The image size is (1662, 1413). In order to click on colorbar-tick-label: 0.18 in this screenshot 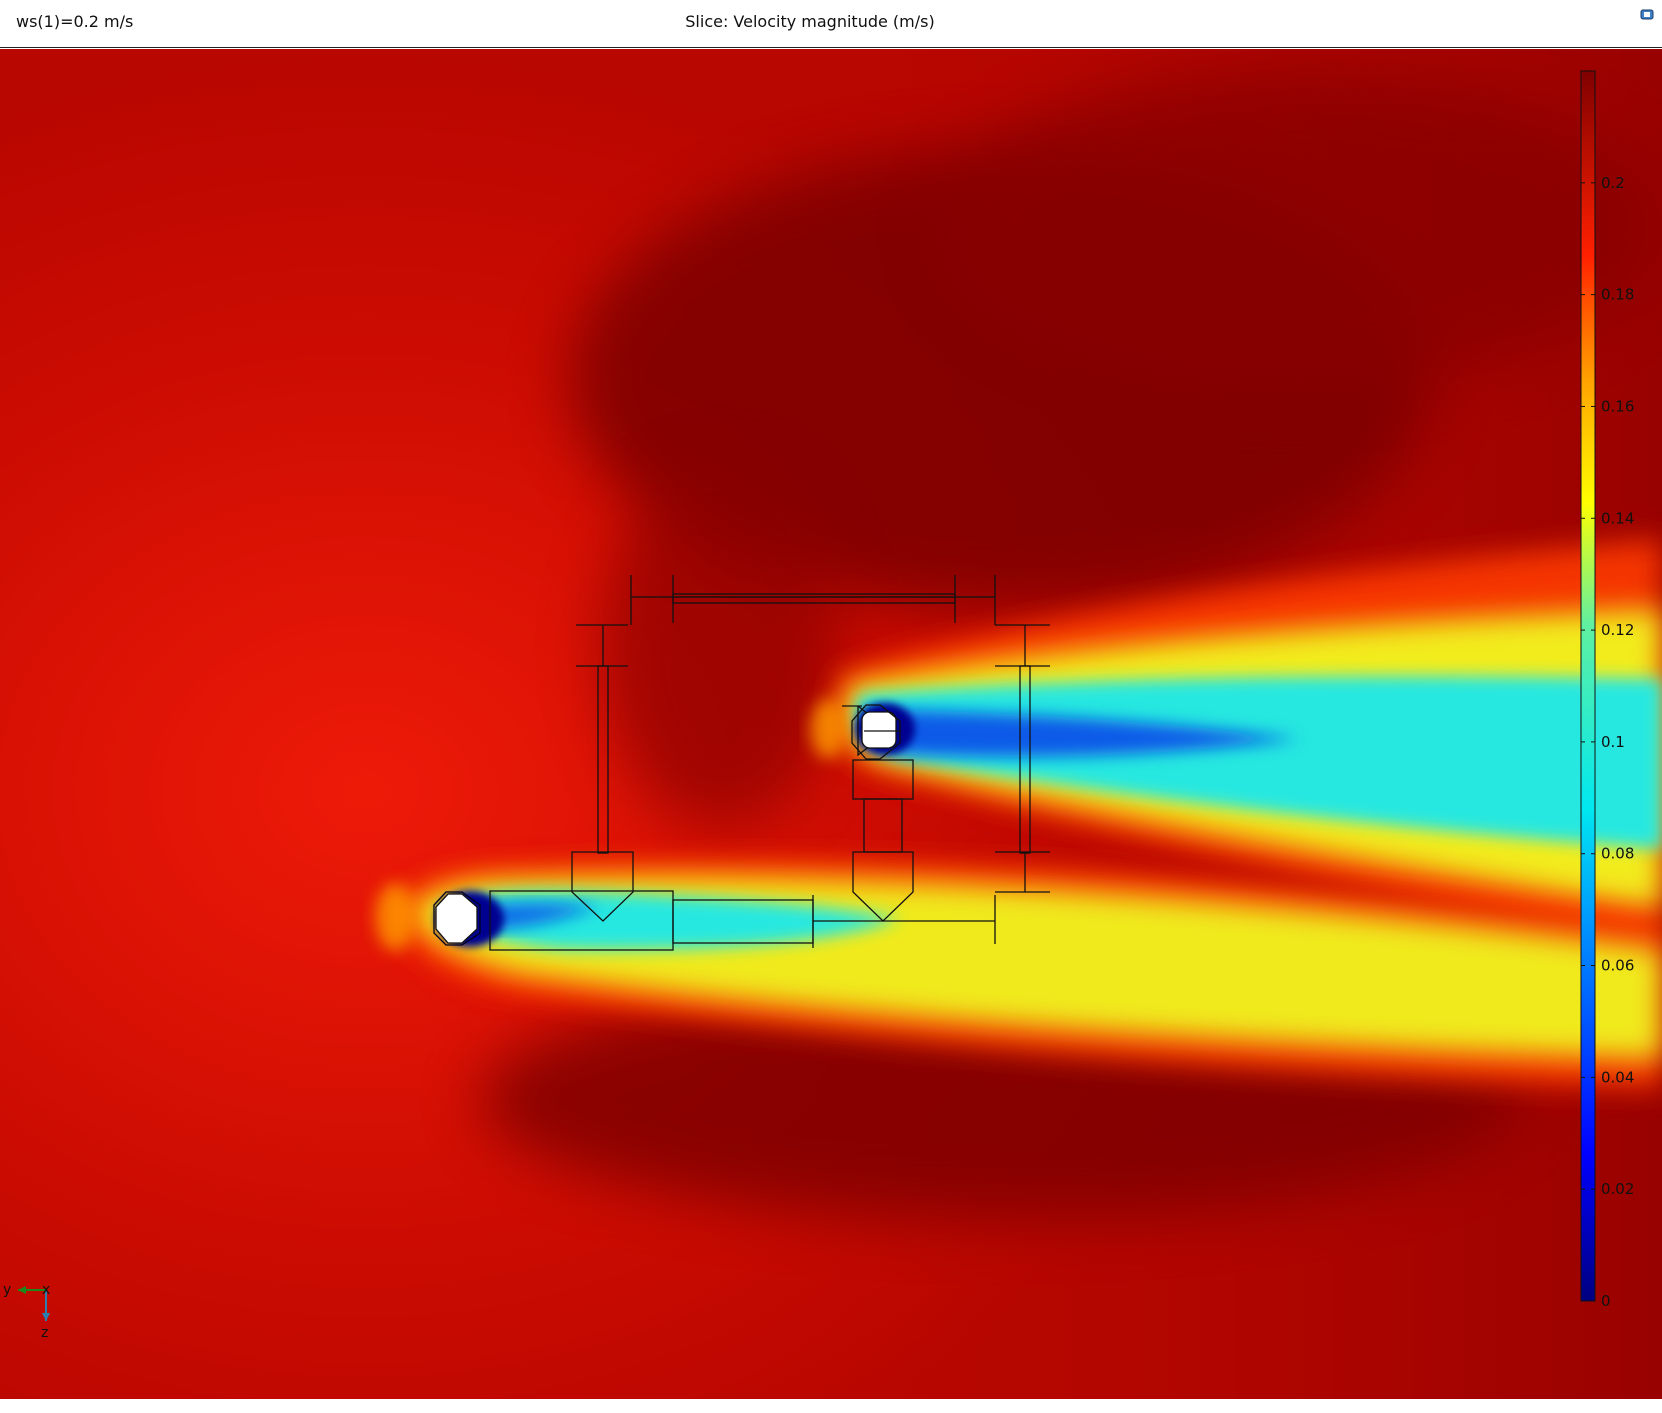, I will do `click(1617, 295)`.